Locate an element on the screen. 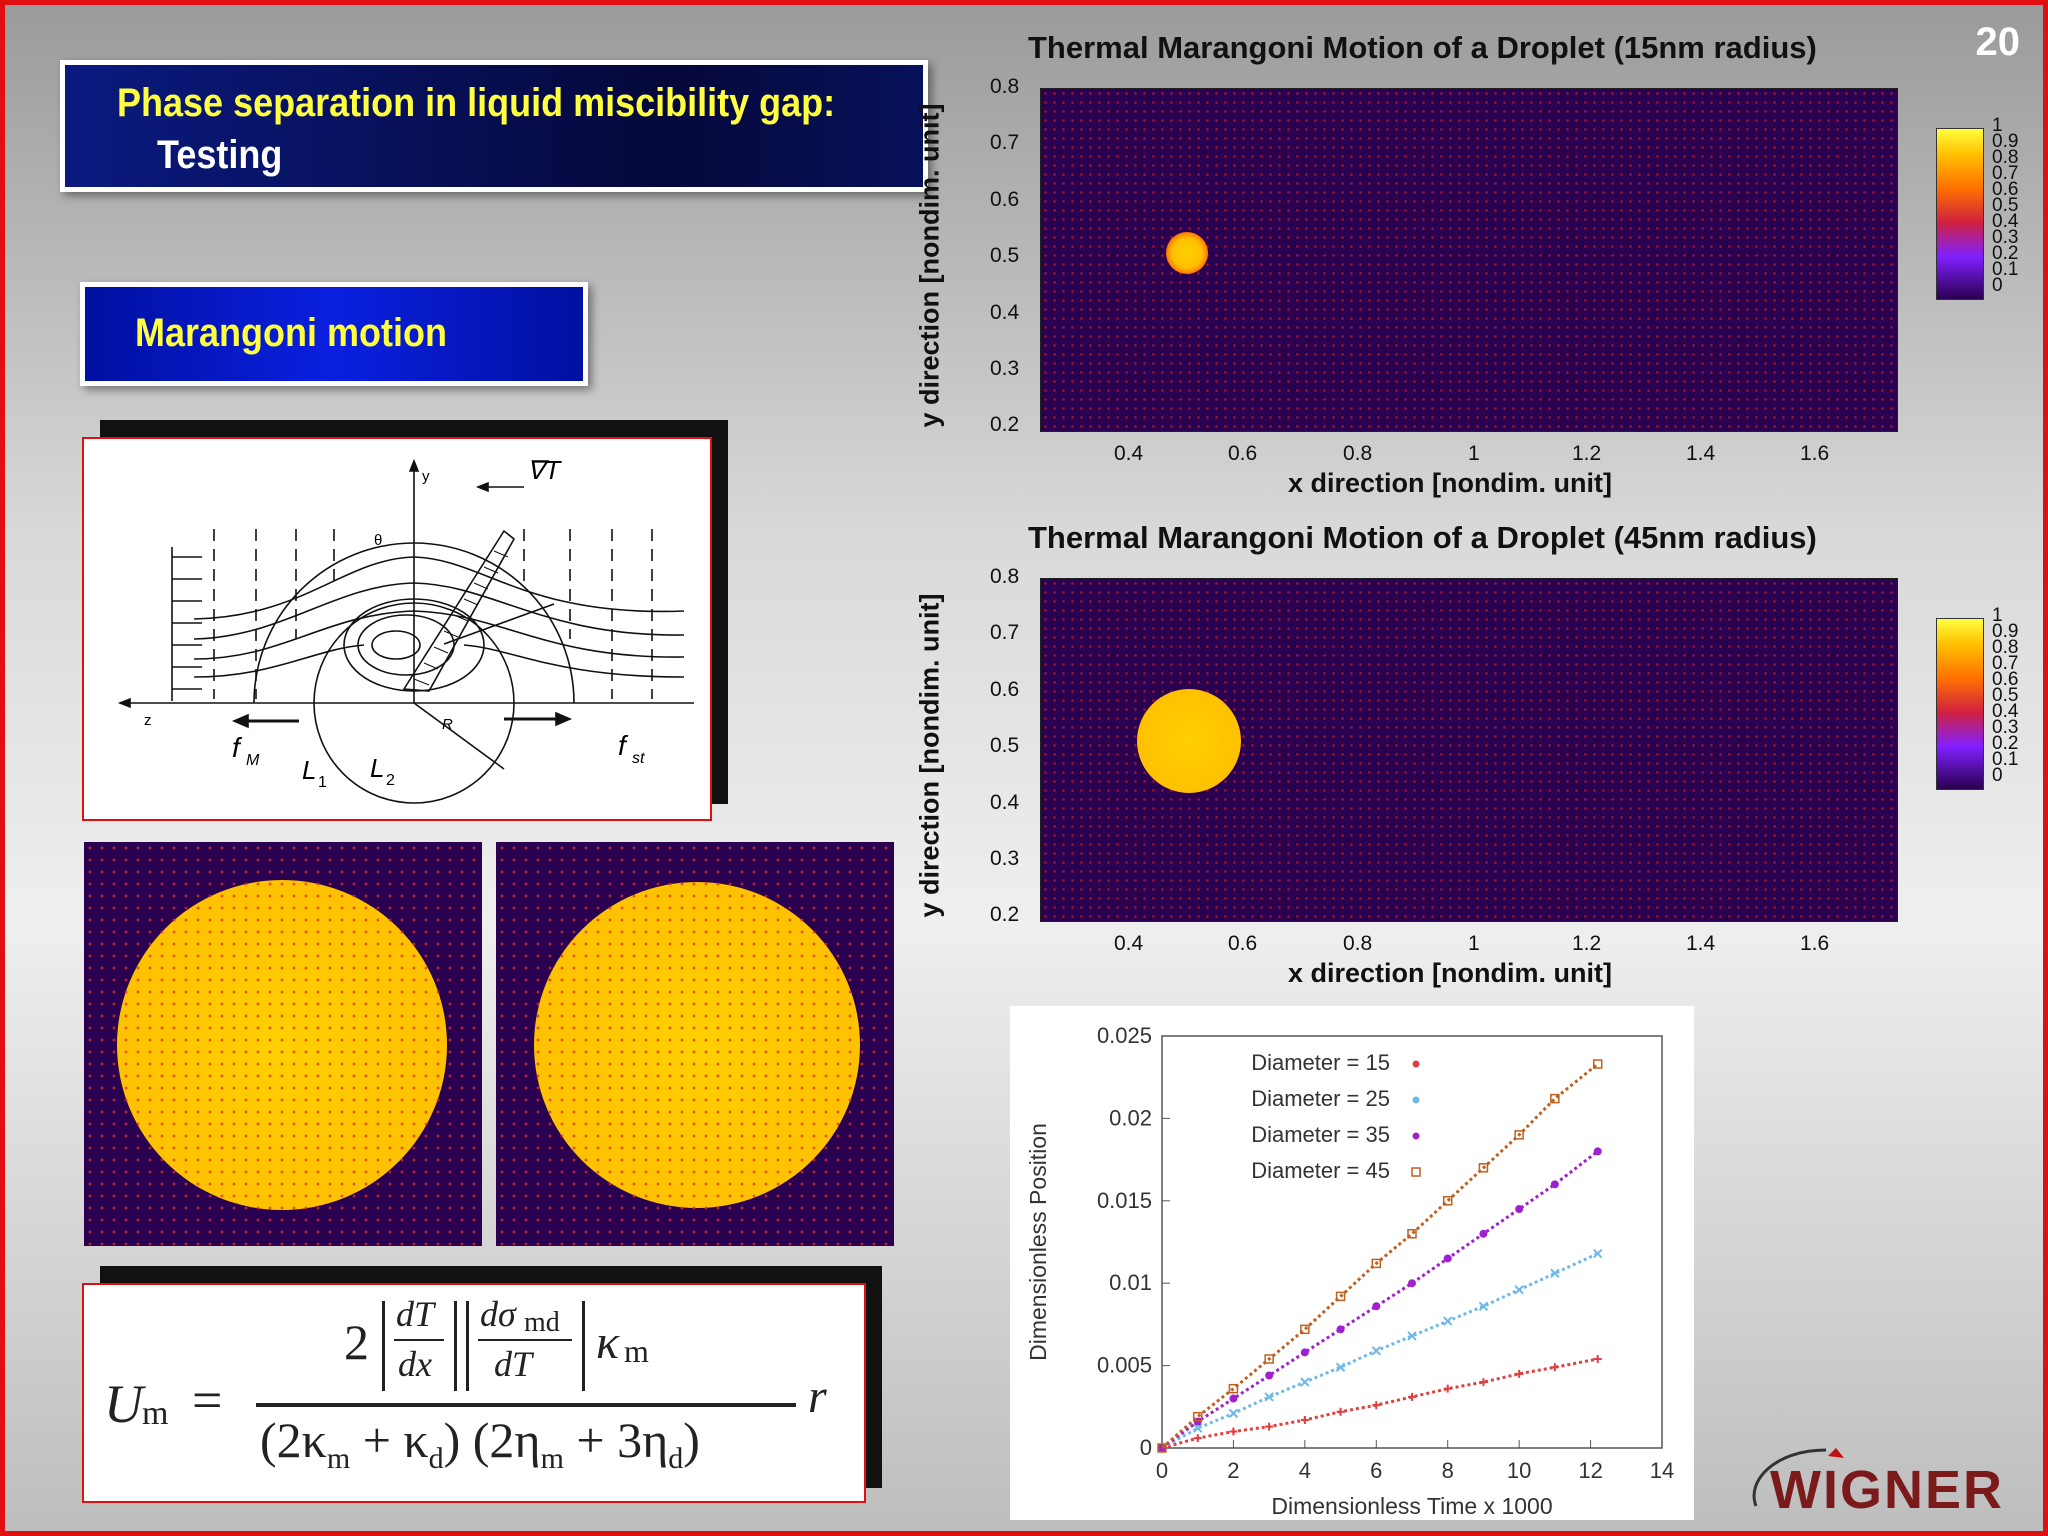  y-tick: 0.6 is located at coordinates (1005, 689).